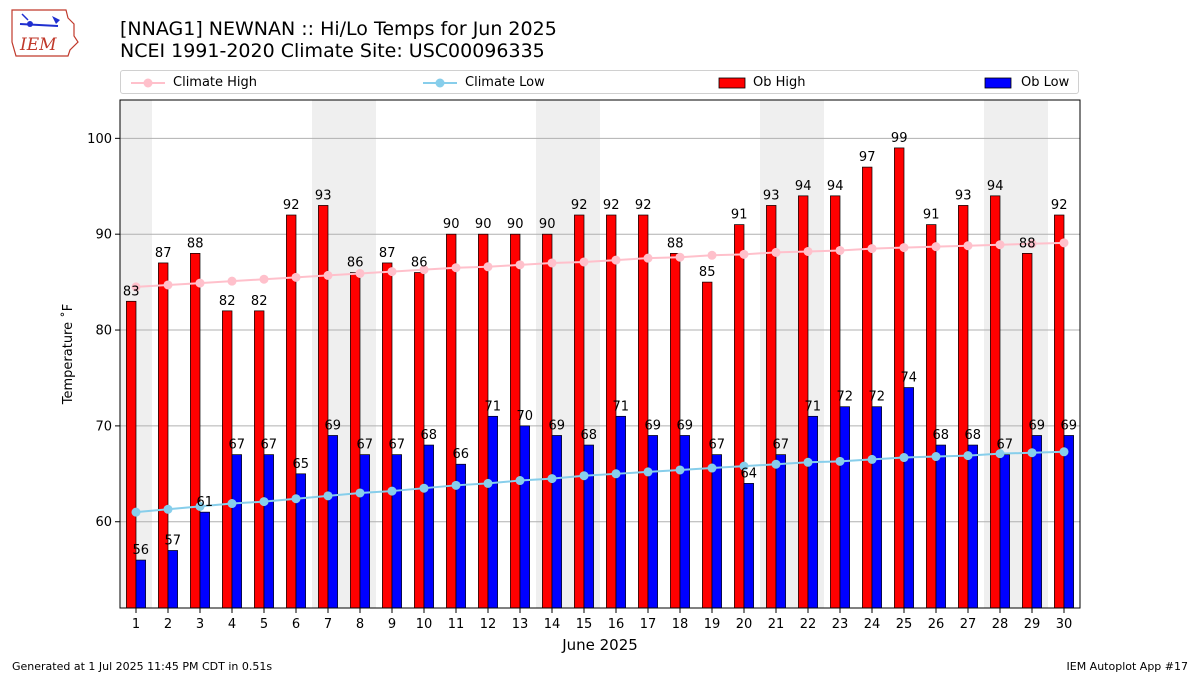  Describe the element at coordinates (131, 291) in the screenshot. I see `ob-high-label: 83` at that location.